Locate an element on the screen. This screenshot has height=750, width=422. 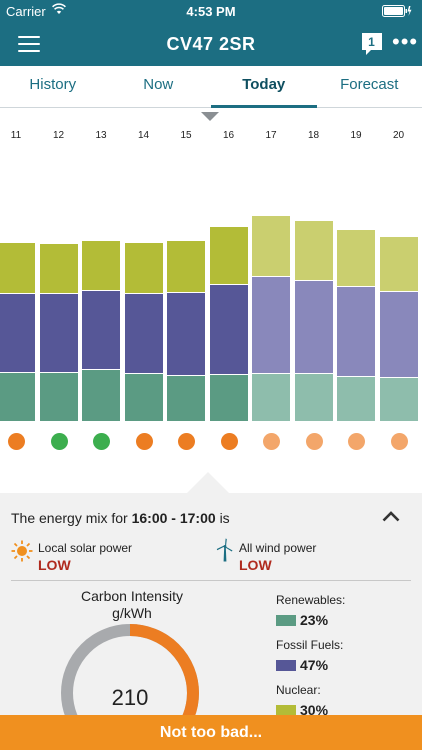
speech-bubble-icon is located at coordinates (372, 44).